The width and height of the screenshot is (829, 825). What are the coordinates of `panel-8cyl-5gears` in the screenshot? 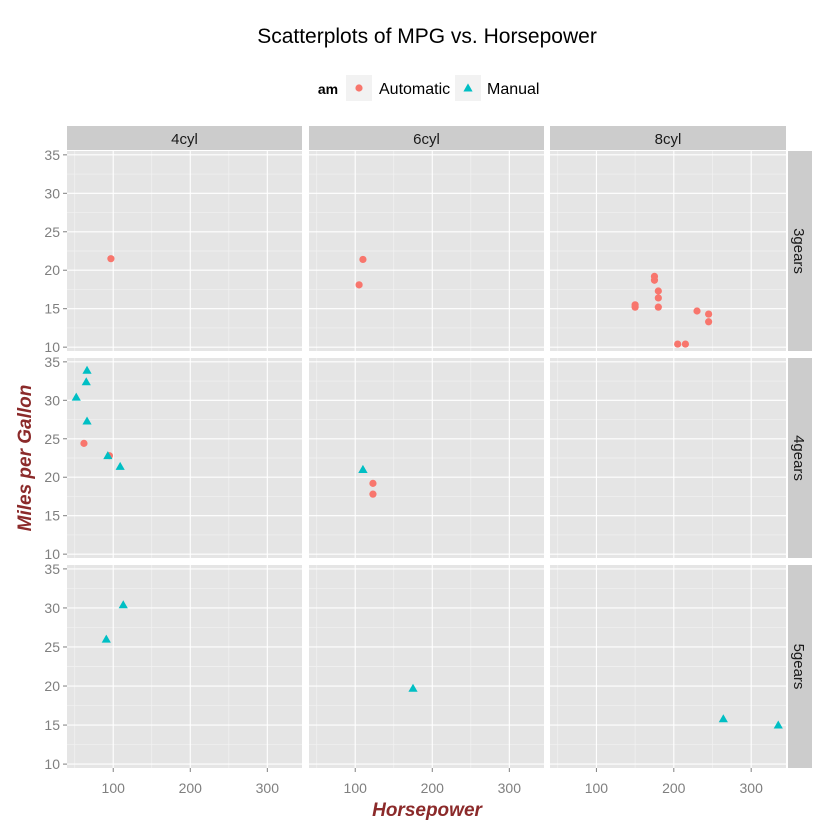 It's located at (668, 666).